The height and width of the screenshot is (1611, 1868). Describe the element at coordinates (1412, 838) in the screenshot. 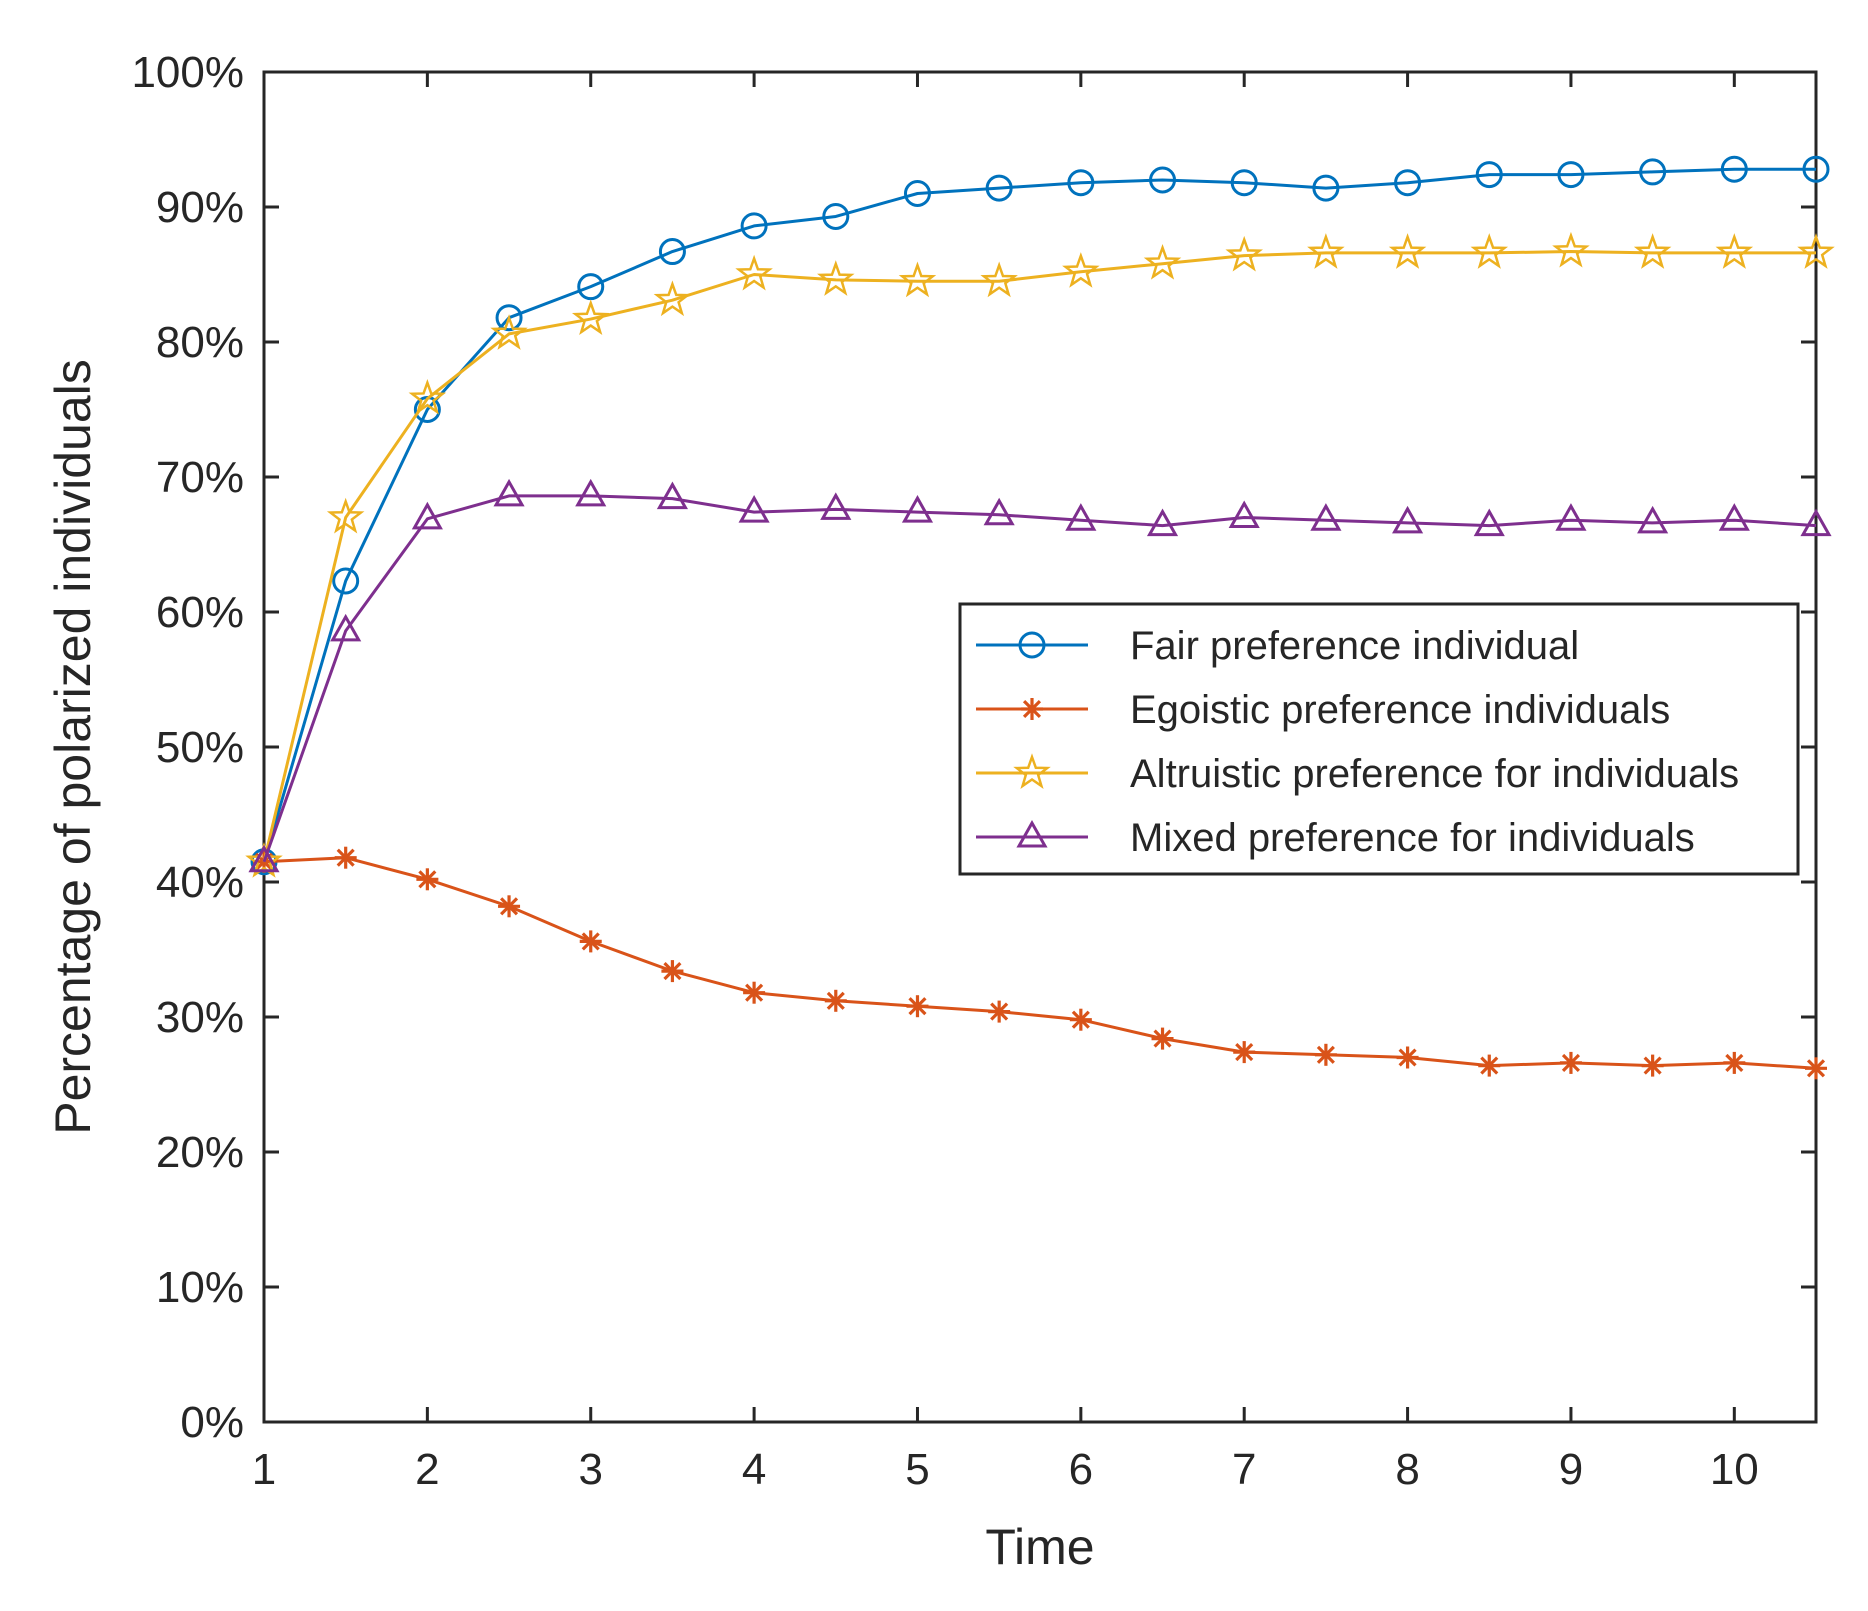

I see `legend-label: Mixed preference for individuals` at that location.